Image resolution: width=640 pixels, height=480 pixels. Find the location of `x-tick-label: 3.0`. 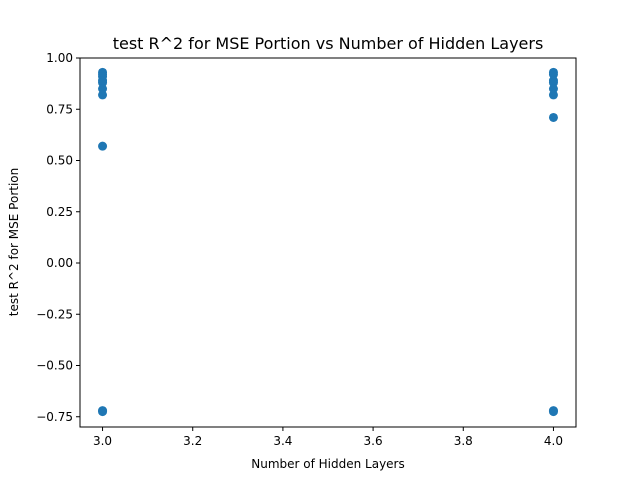

x-tick-label: 3.0 is located at coordinates (102, 441).